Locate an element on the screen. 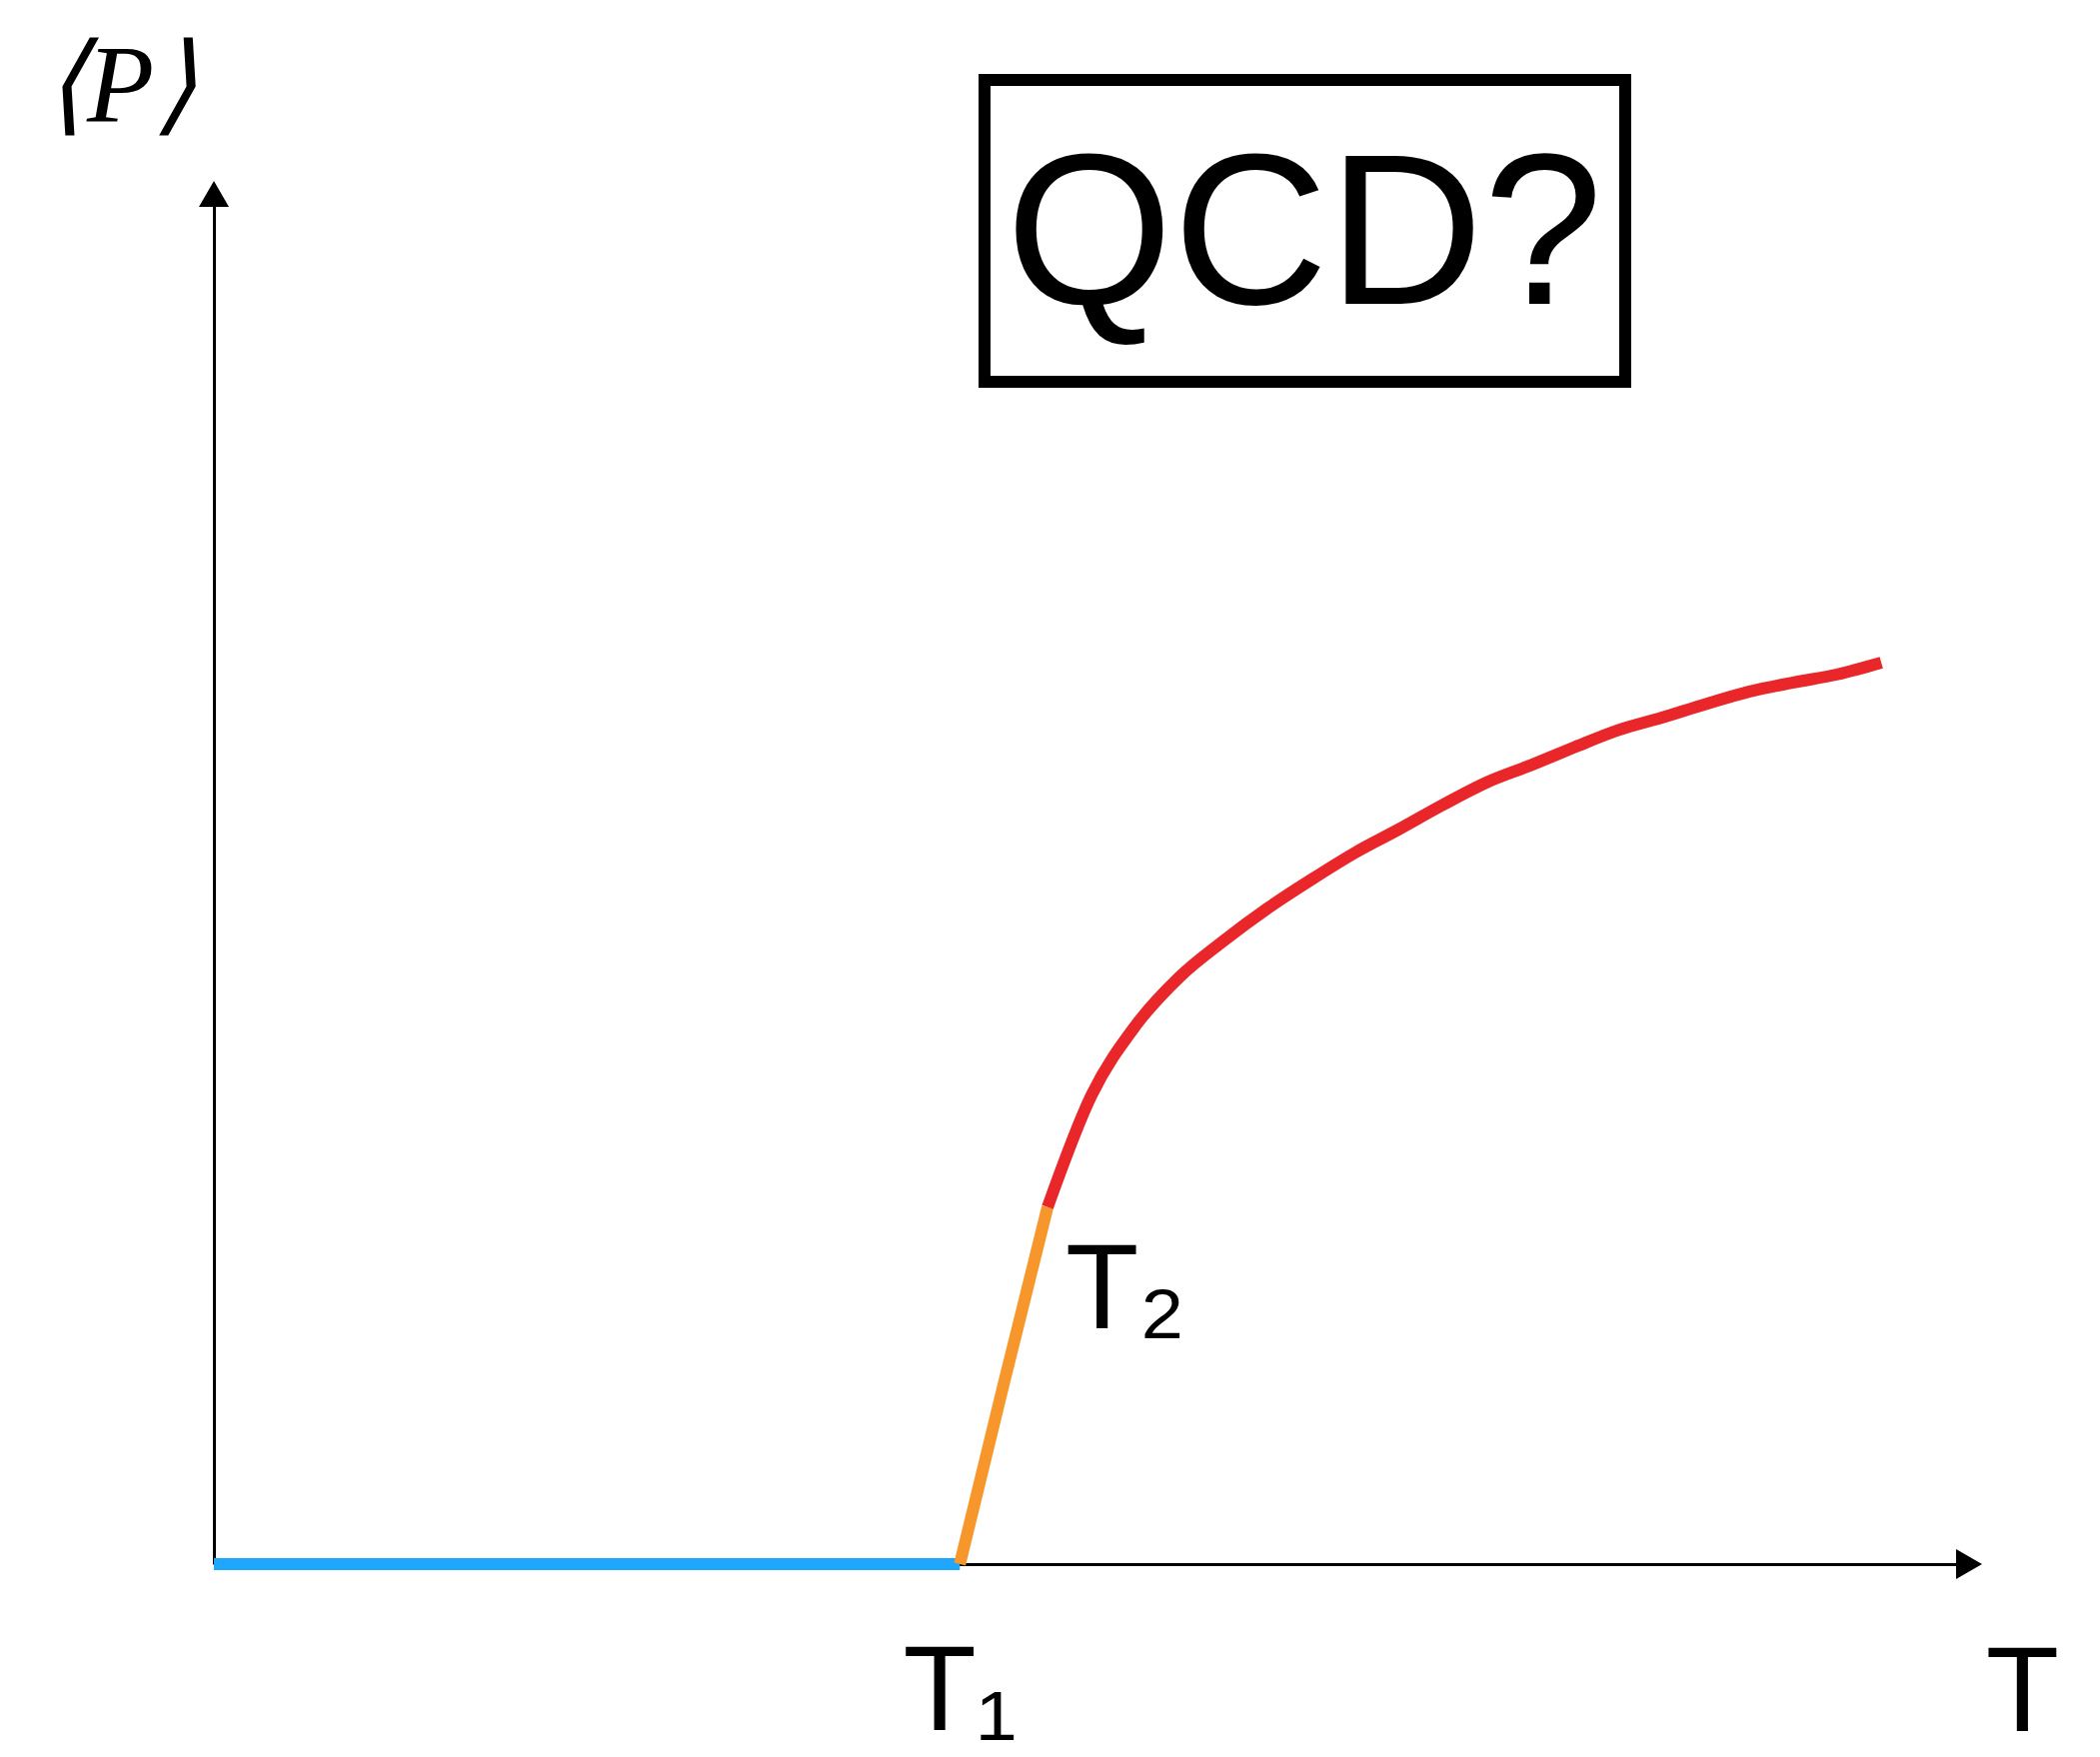  y-axis-title: ⟨P⟩ is located at coordinates (120, 83).